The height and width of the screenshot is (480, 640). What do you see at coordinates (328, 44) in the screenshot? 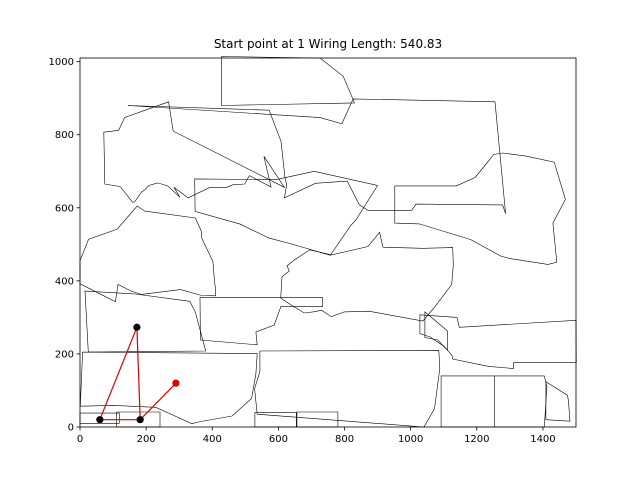
I see `chart-title: Start point at 1 Wiring Length: 540.83` at bounding box center [328, 44].